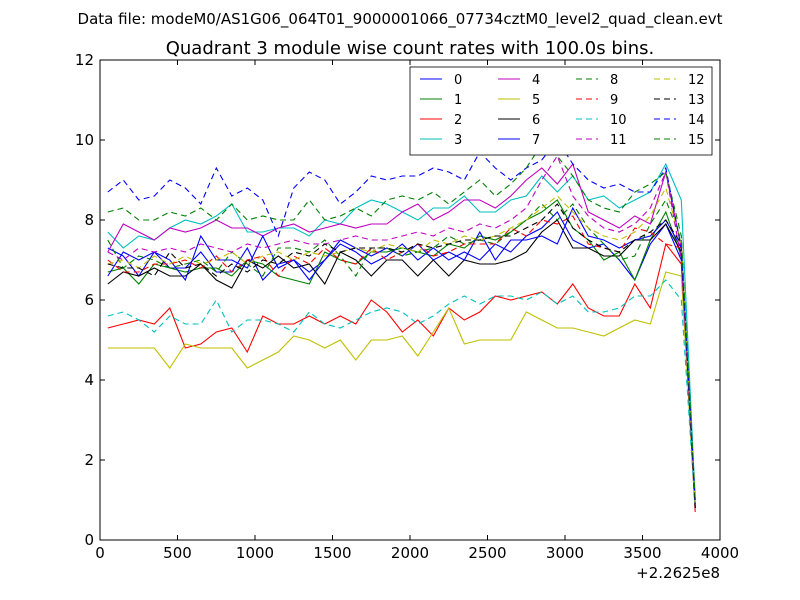 This screenshot has width=800, height=600. Describe the element at coordinates (561, 111) in the screenshot. I see `legend-box` at that location.